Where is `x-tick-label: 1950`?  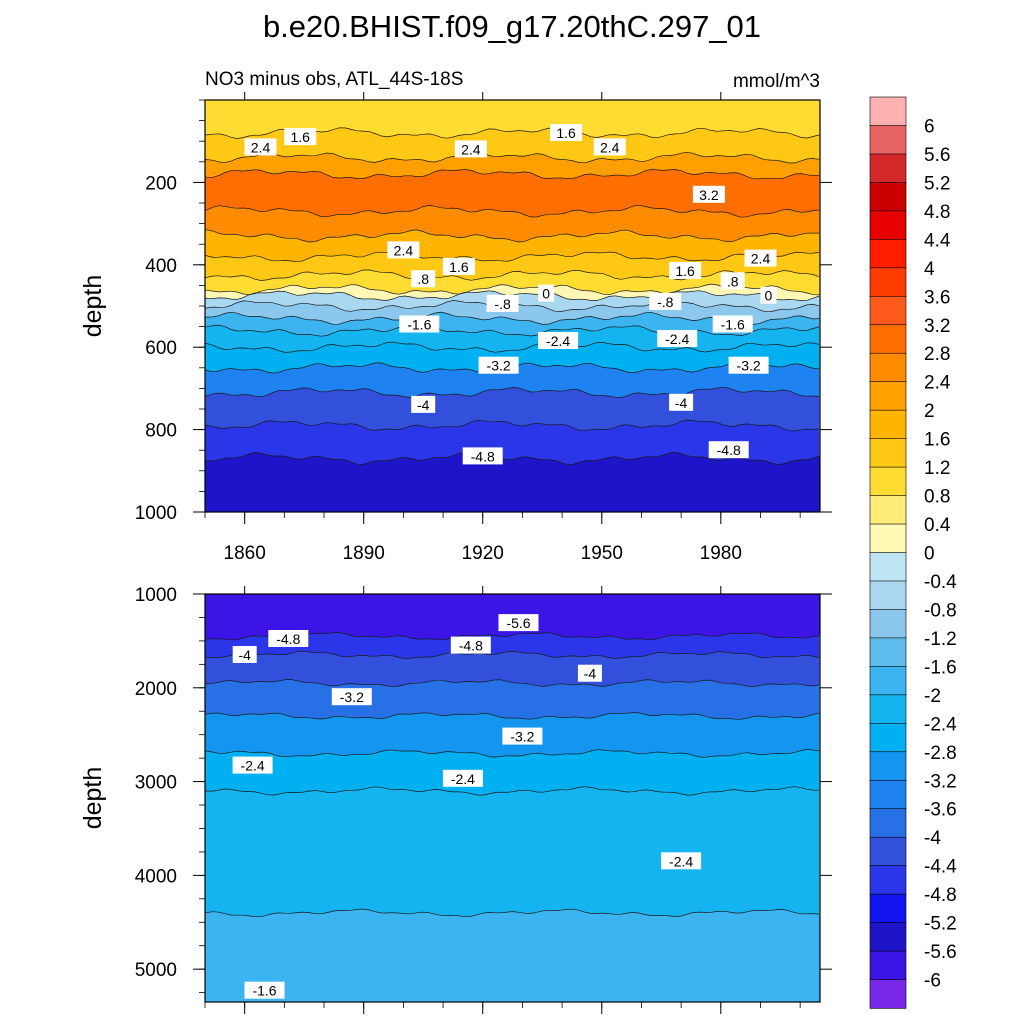
x-tick-label: 1950 is located at coordinates (602, 553).